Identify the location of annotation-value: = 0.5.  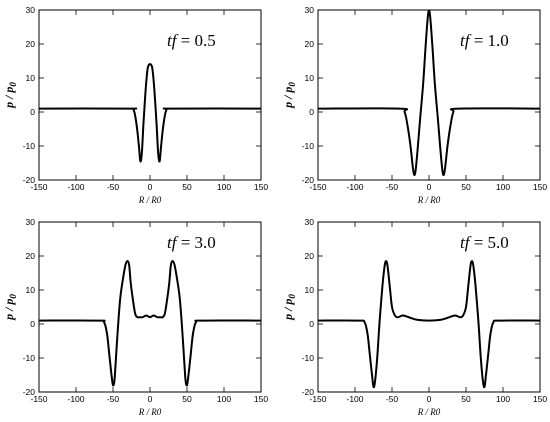
(195, 40).